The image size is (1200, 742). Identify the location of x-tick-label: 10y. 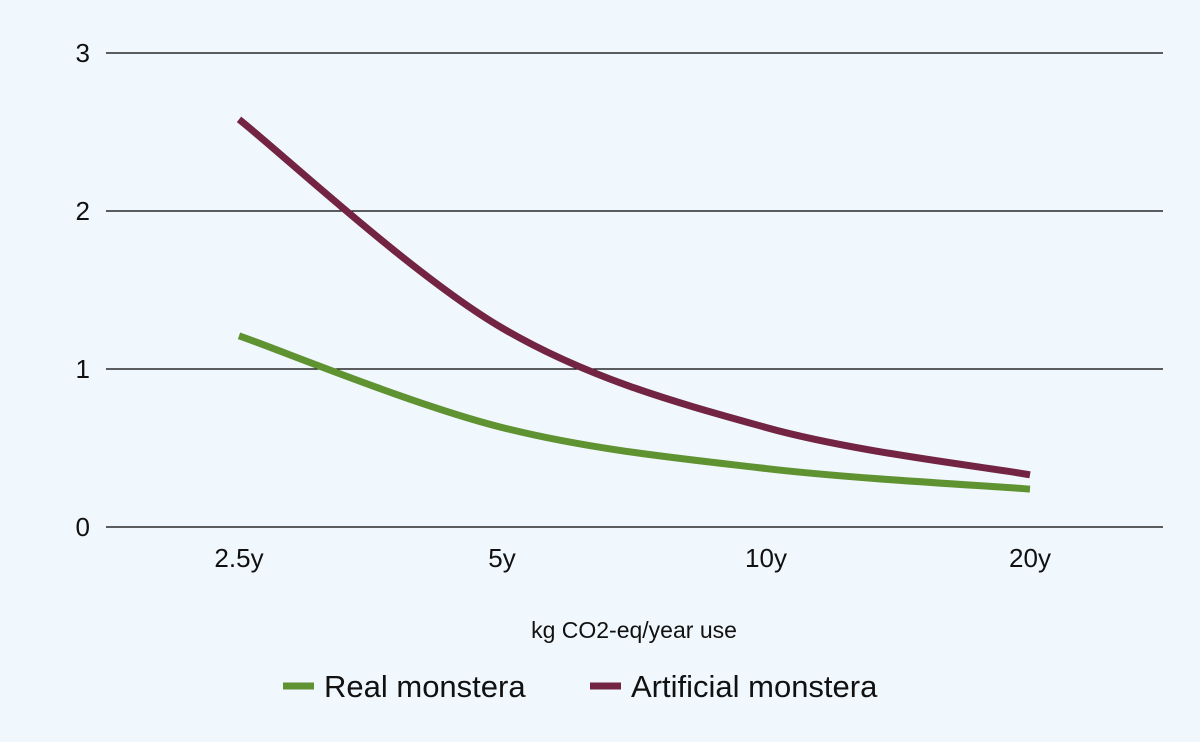
(766, 558).